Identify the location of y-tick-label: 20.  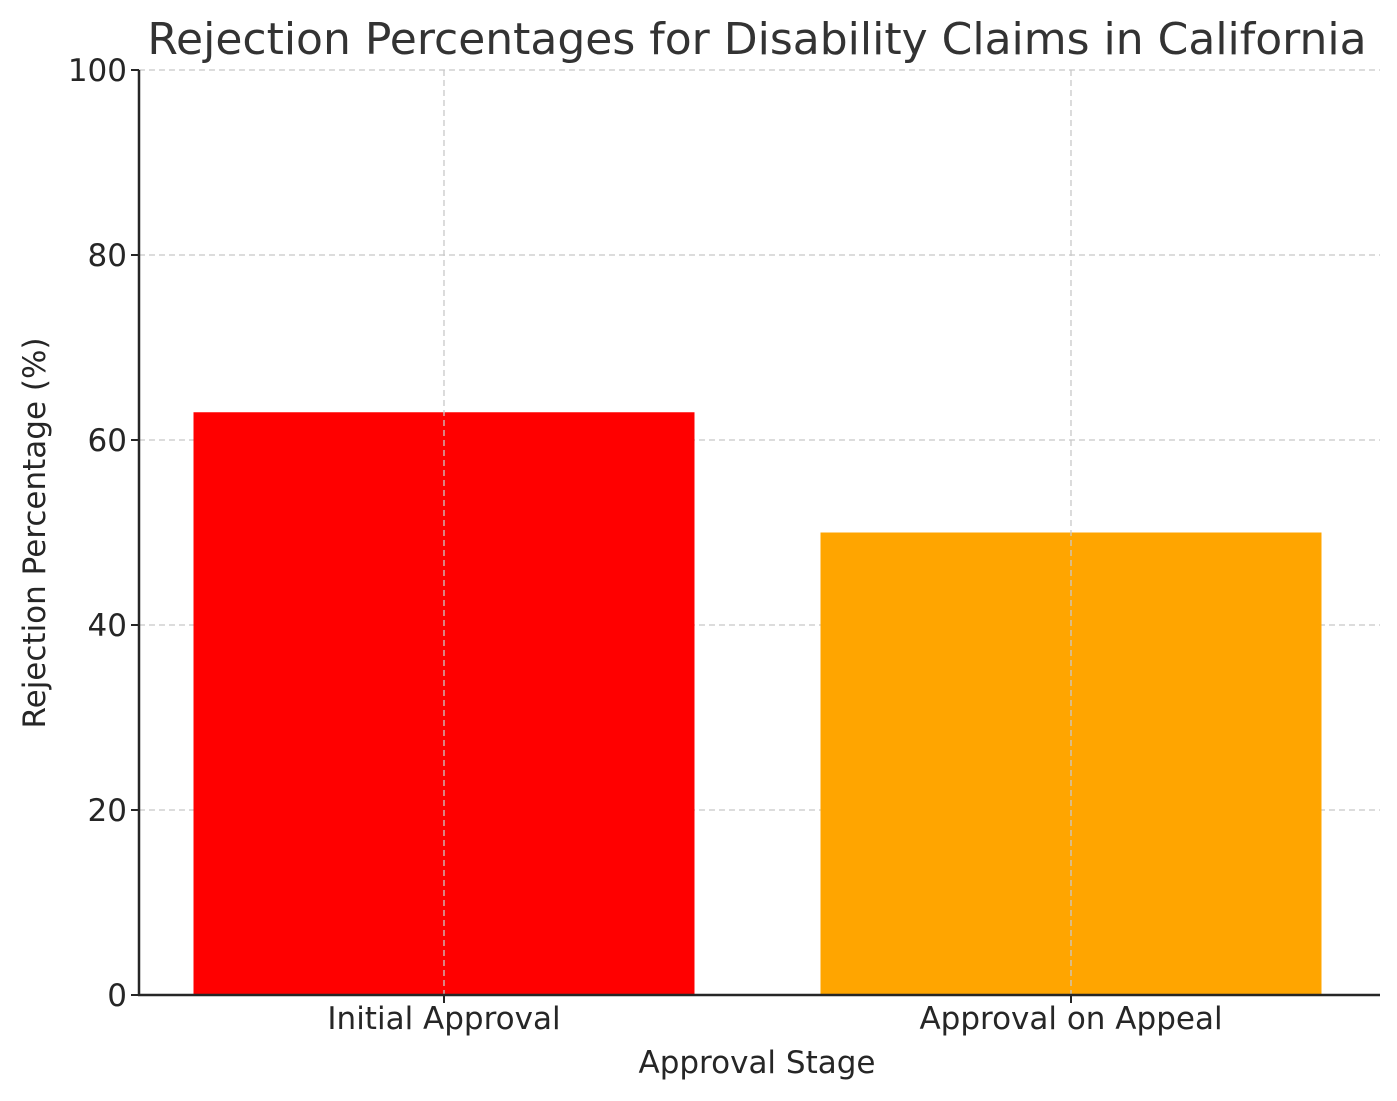
(107, 811).